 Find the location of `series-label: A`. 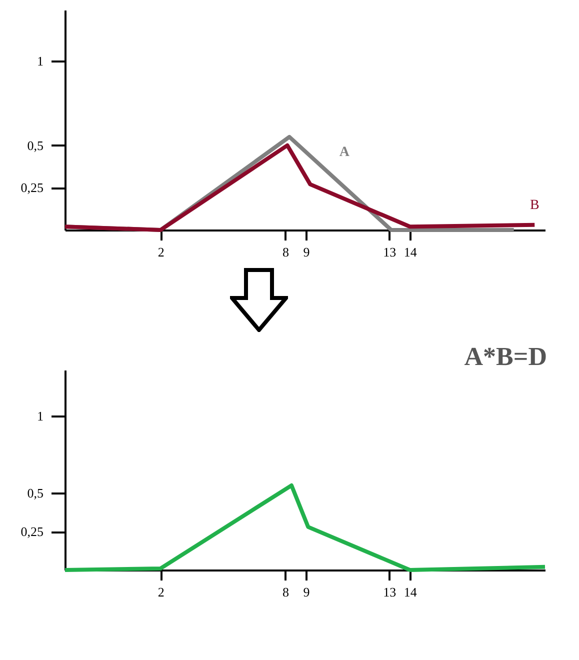

series-label: A is located at coordinates (344, 152).